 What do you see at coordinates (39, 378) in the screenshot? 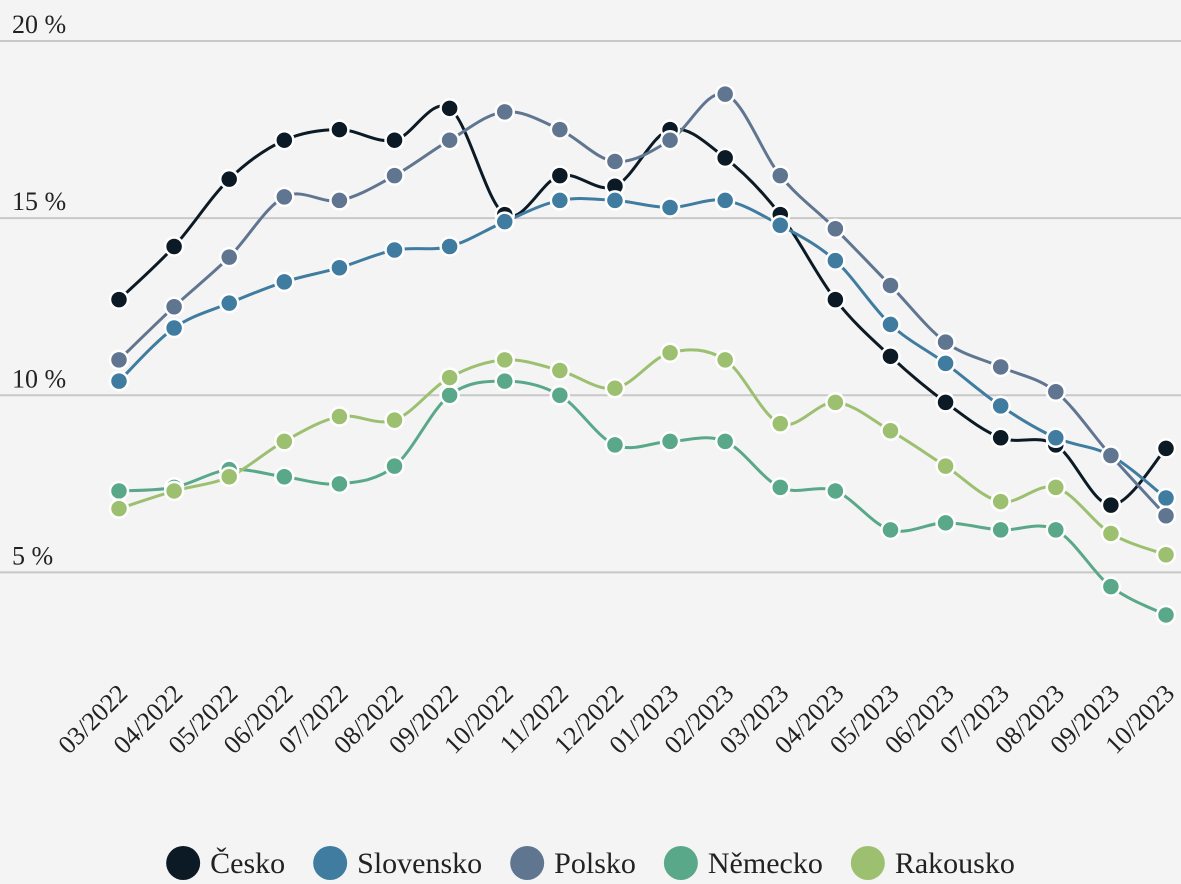
I see `y-tick-label: 10 %` at bounding box center [39, 378].